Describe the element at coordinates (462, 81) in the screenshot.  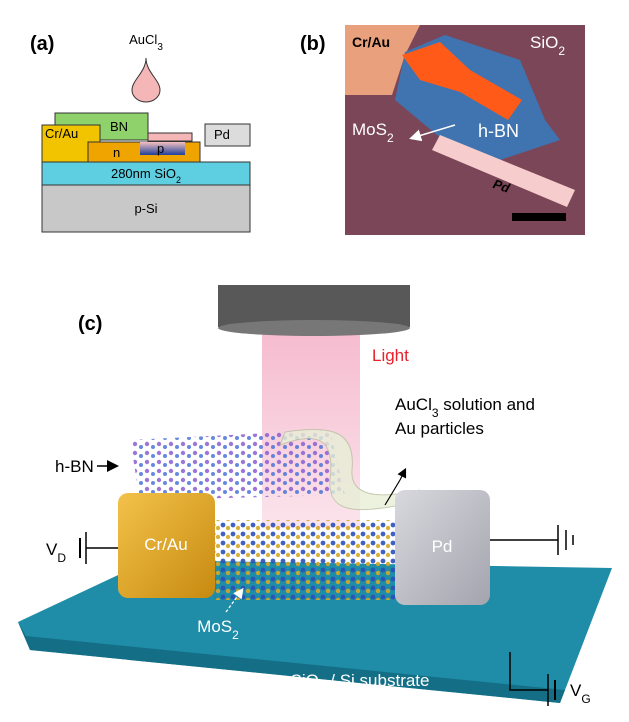
I see `electrode-strip` at that location.